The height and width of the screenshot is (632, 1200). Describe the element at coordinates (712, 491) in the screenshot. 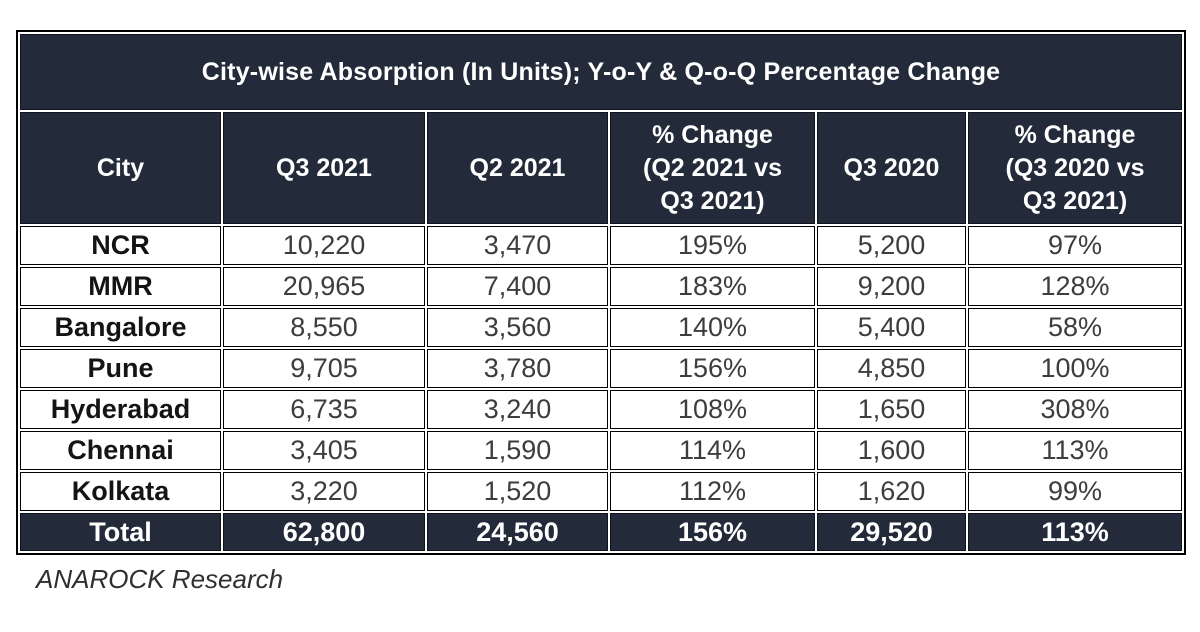

I see `value-cell: 112%` at that location.